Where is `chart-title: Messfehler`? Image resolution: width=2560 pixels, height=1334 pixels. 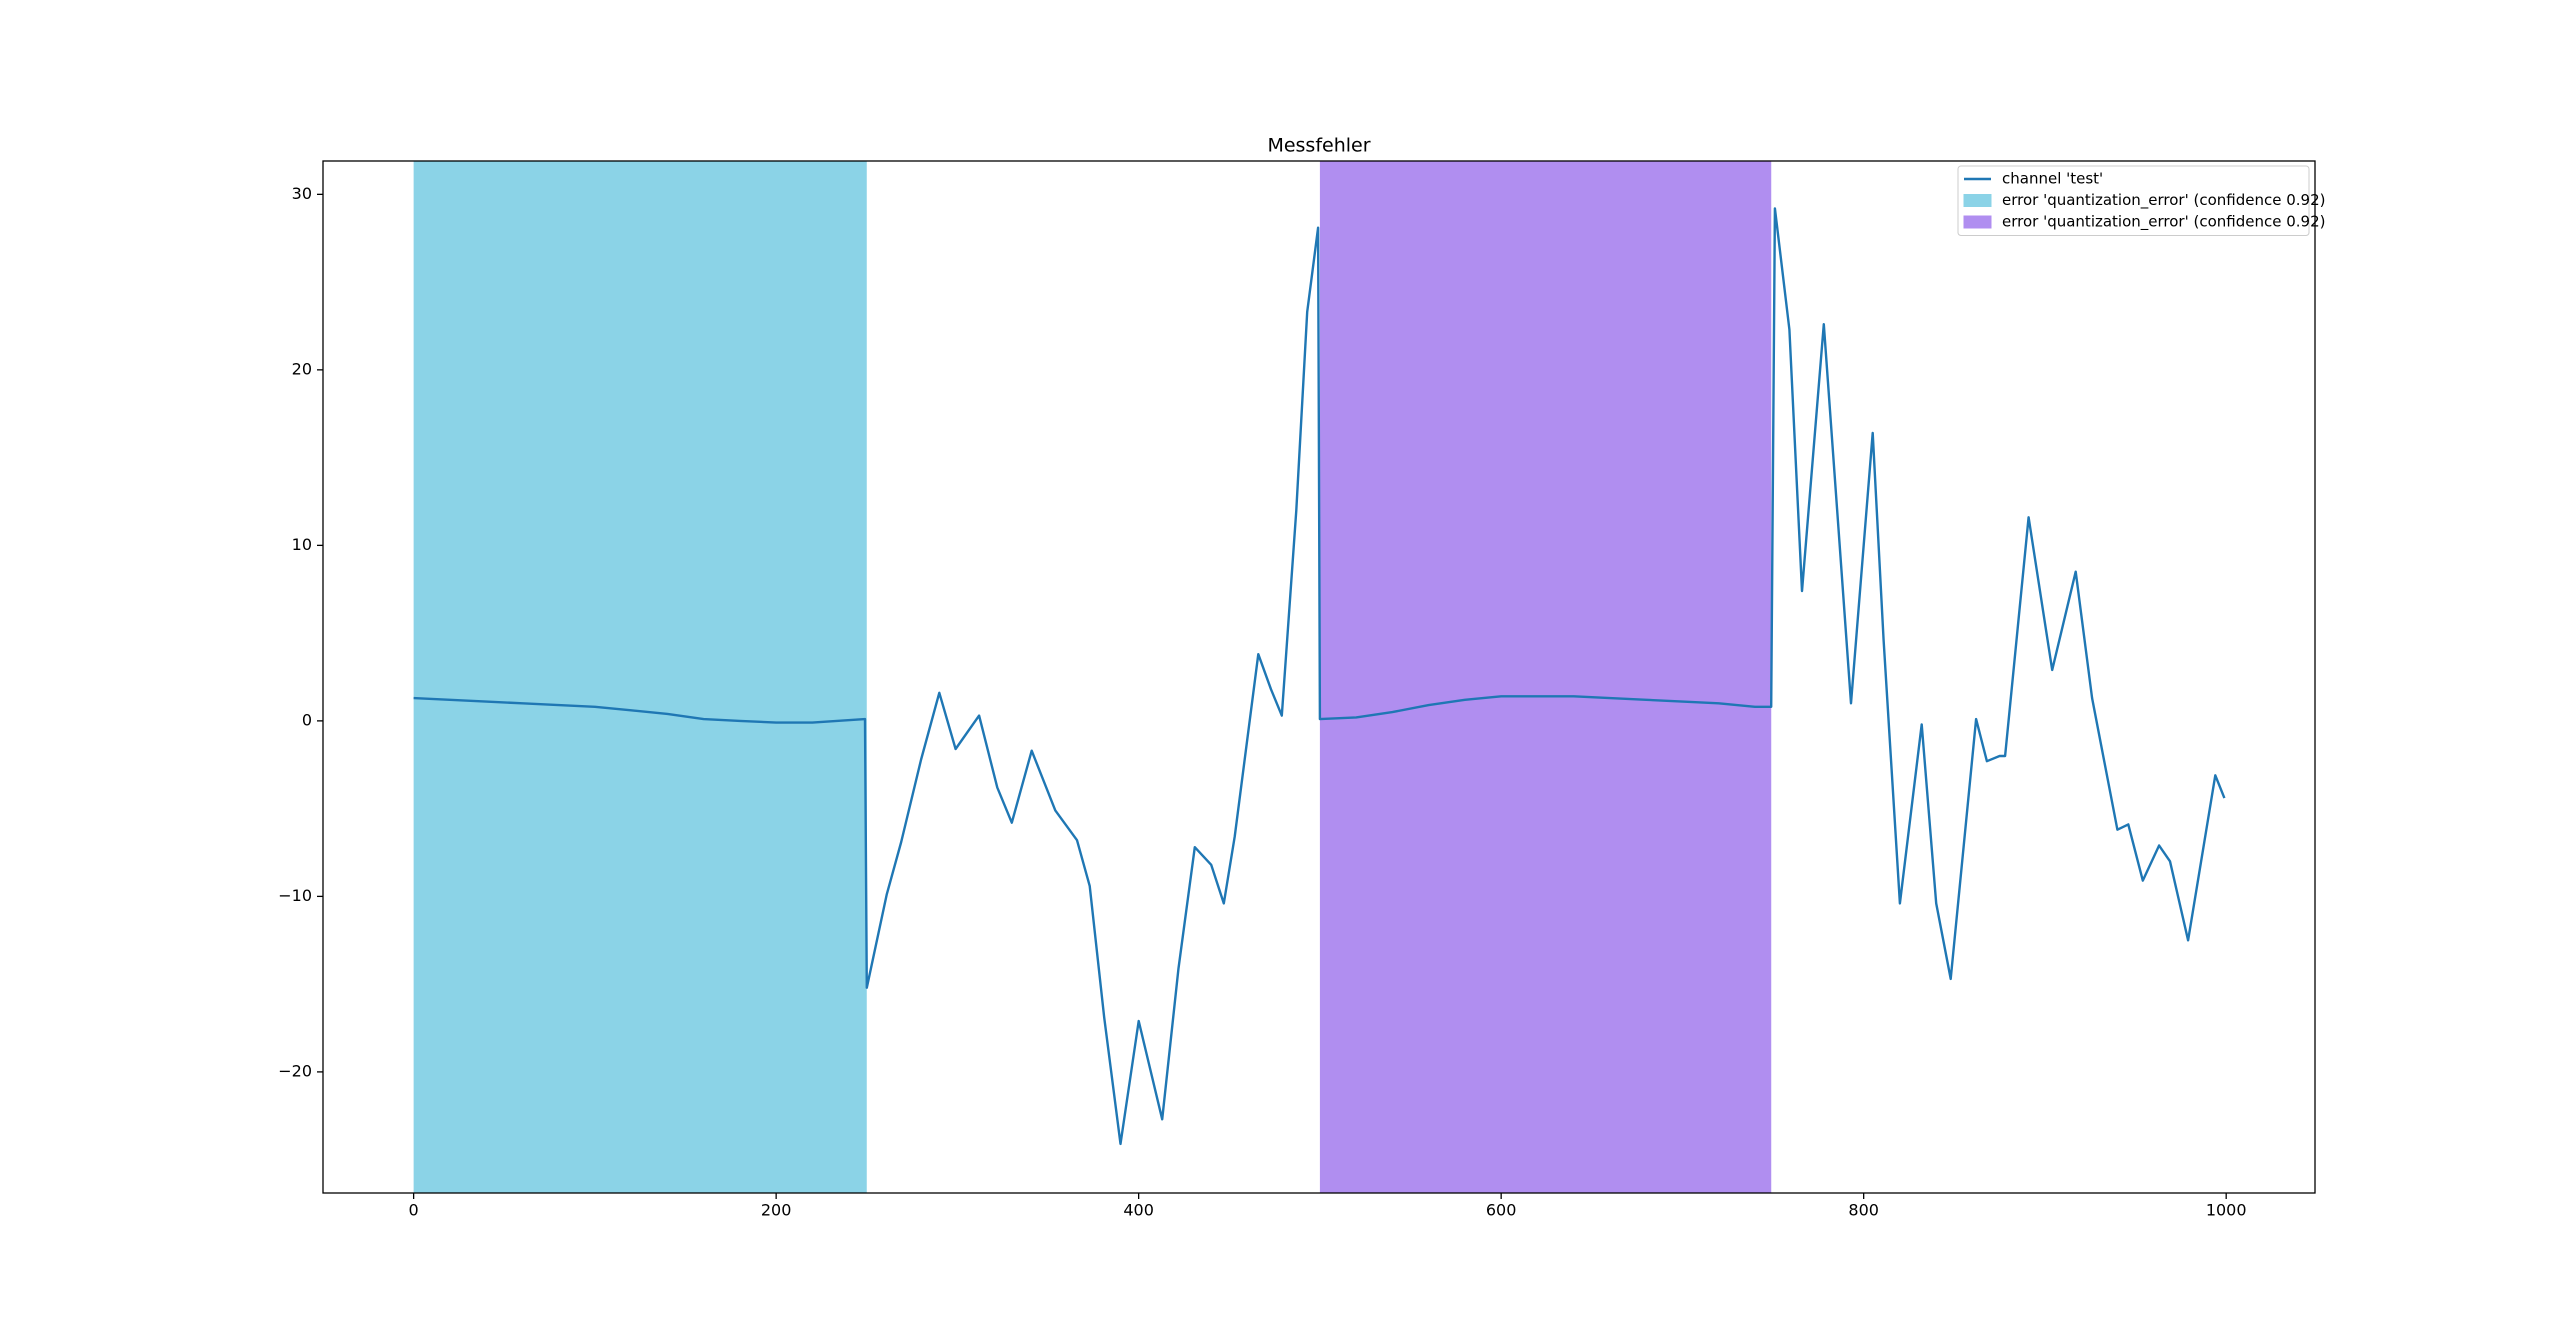
chart-title: Messfehler is located at coordinates (1318, 146).